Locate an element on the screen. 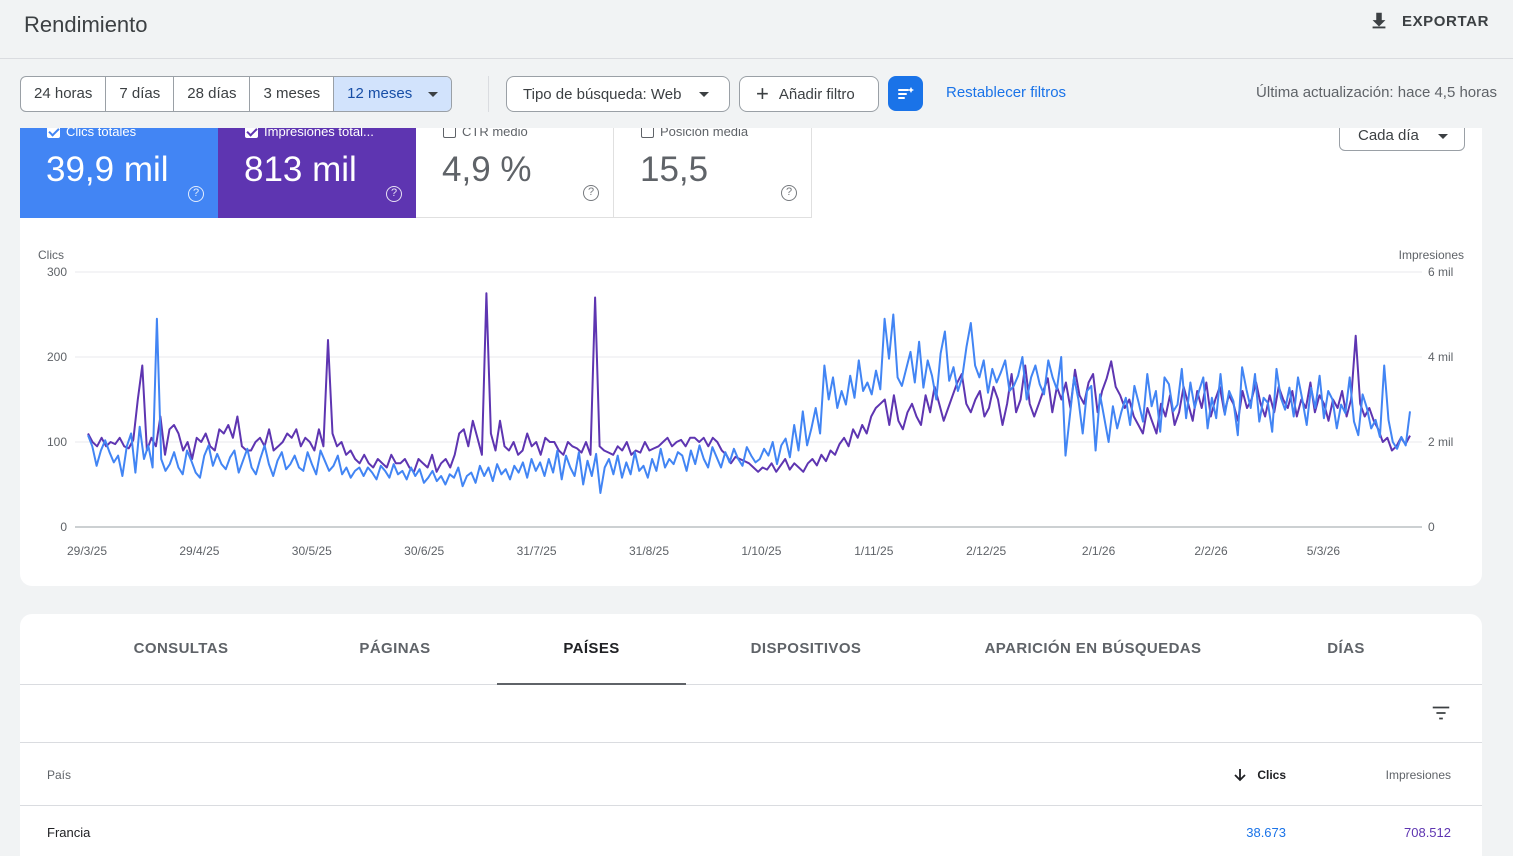  x-tick-label: 5/3/26 is located at coordinates (1324, 551).